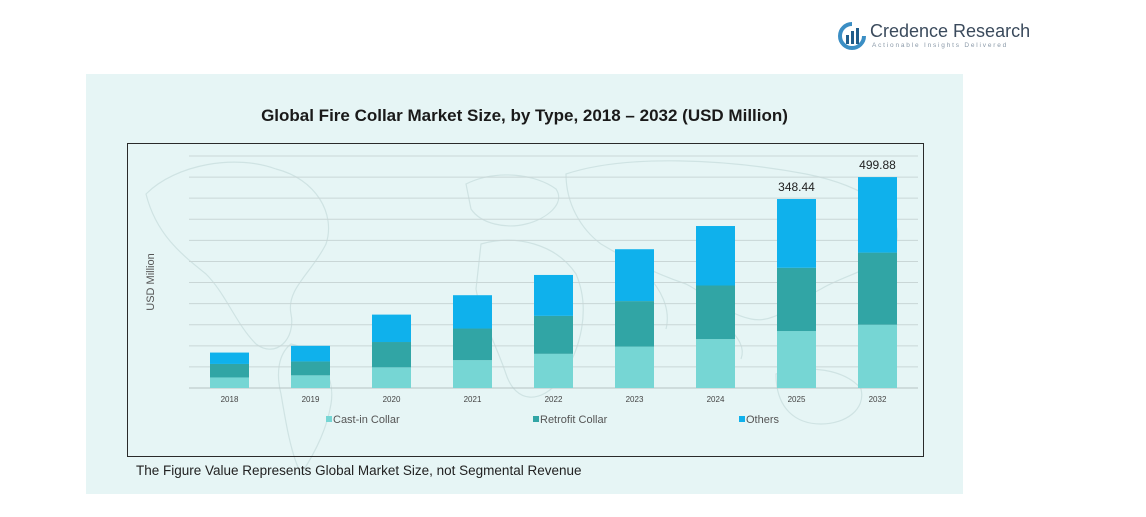 This screenshot has height=517, width=1146. Describe the element at coordinates (392, 399) in the screenshot. I see `x-tick-label-2020: 2020` at that location.